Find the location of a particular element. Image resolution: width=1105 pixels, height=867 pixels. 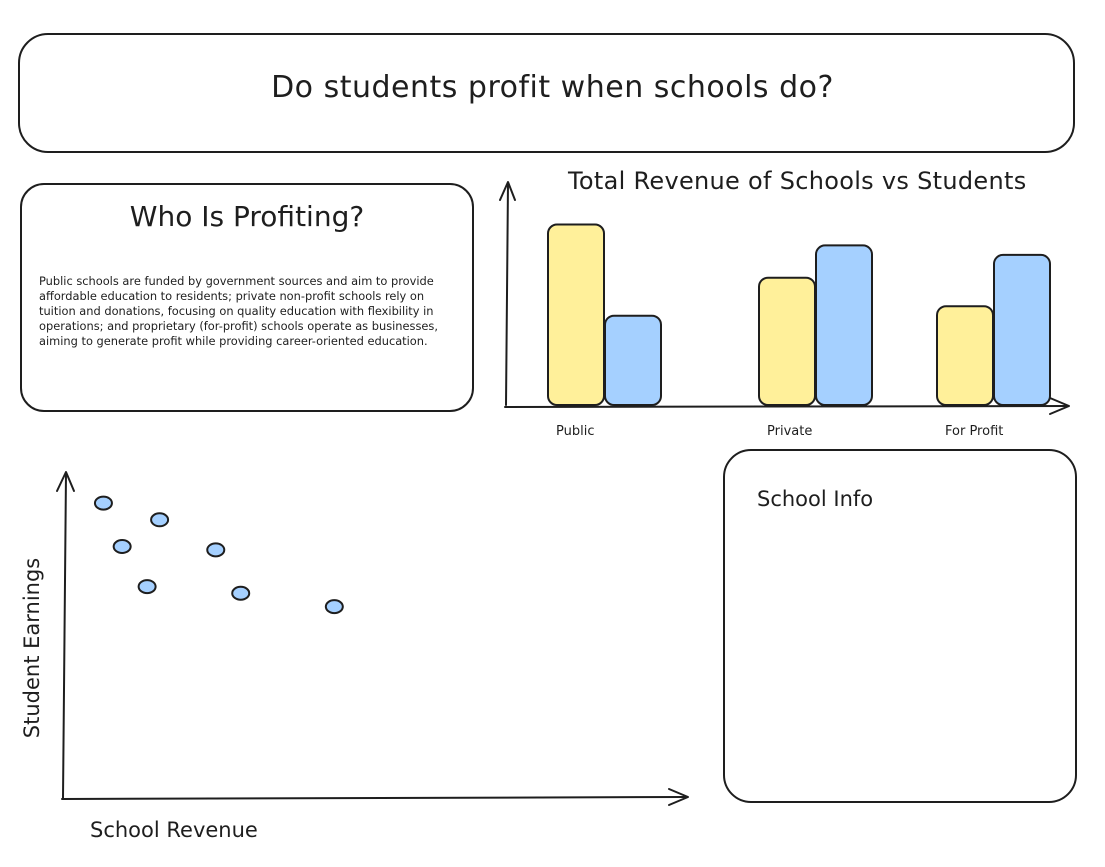

school-info-title: School Info is located at coordinates (815, 499).